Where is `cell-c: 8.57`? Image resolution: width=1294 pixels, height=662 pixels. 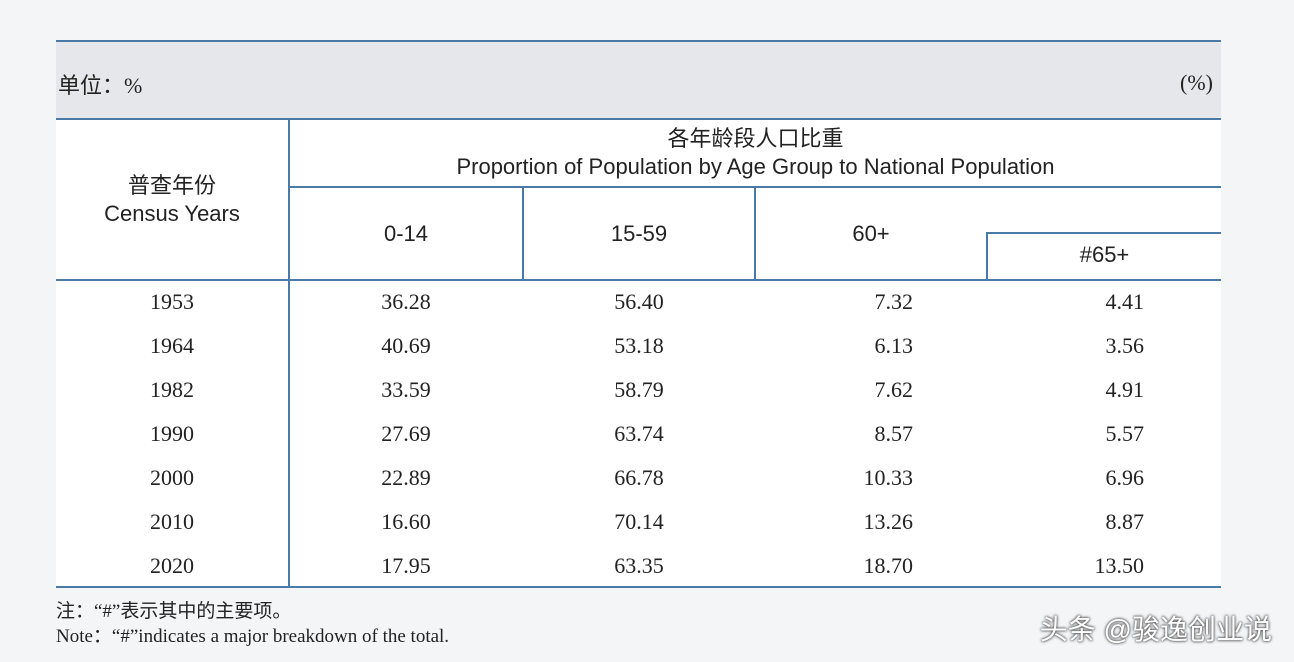 cell-c: 8.57 is located at coordinates (894, 433).